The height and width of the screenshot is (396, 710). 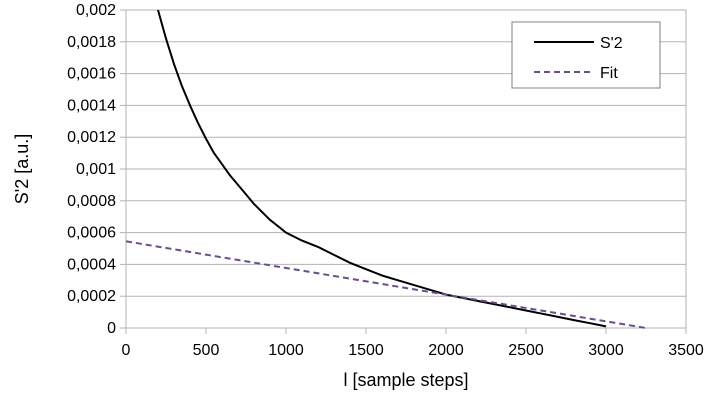 I want to click on x-tick-label: 500, so click(x=206, y=350).